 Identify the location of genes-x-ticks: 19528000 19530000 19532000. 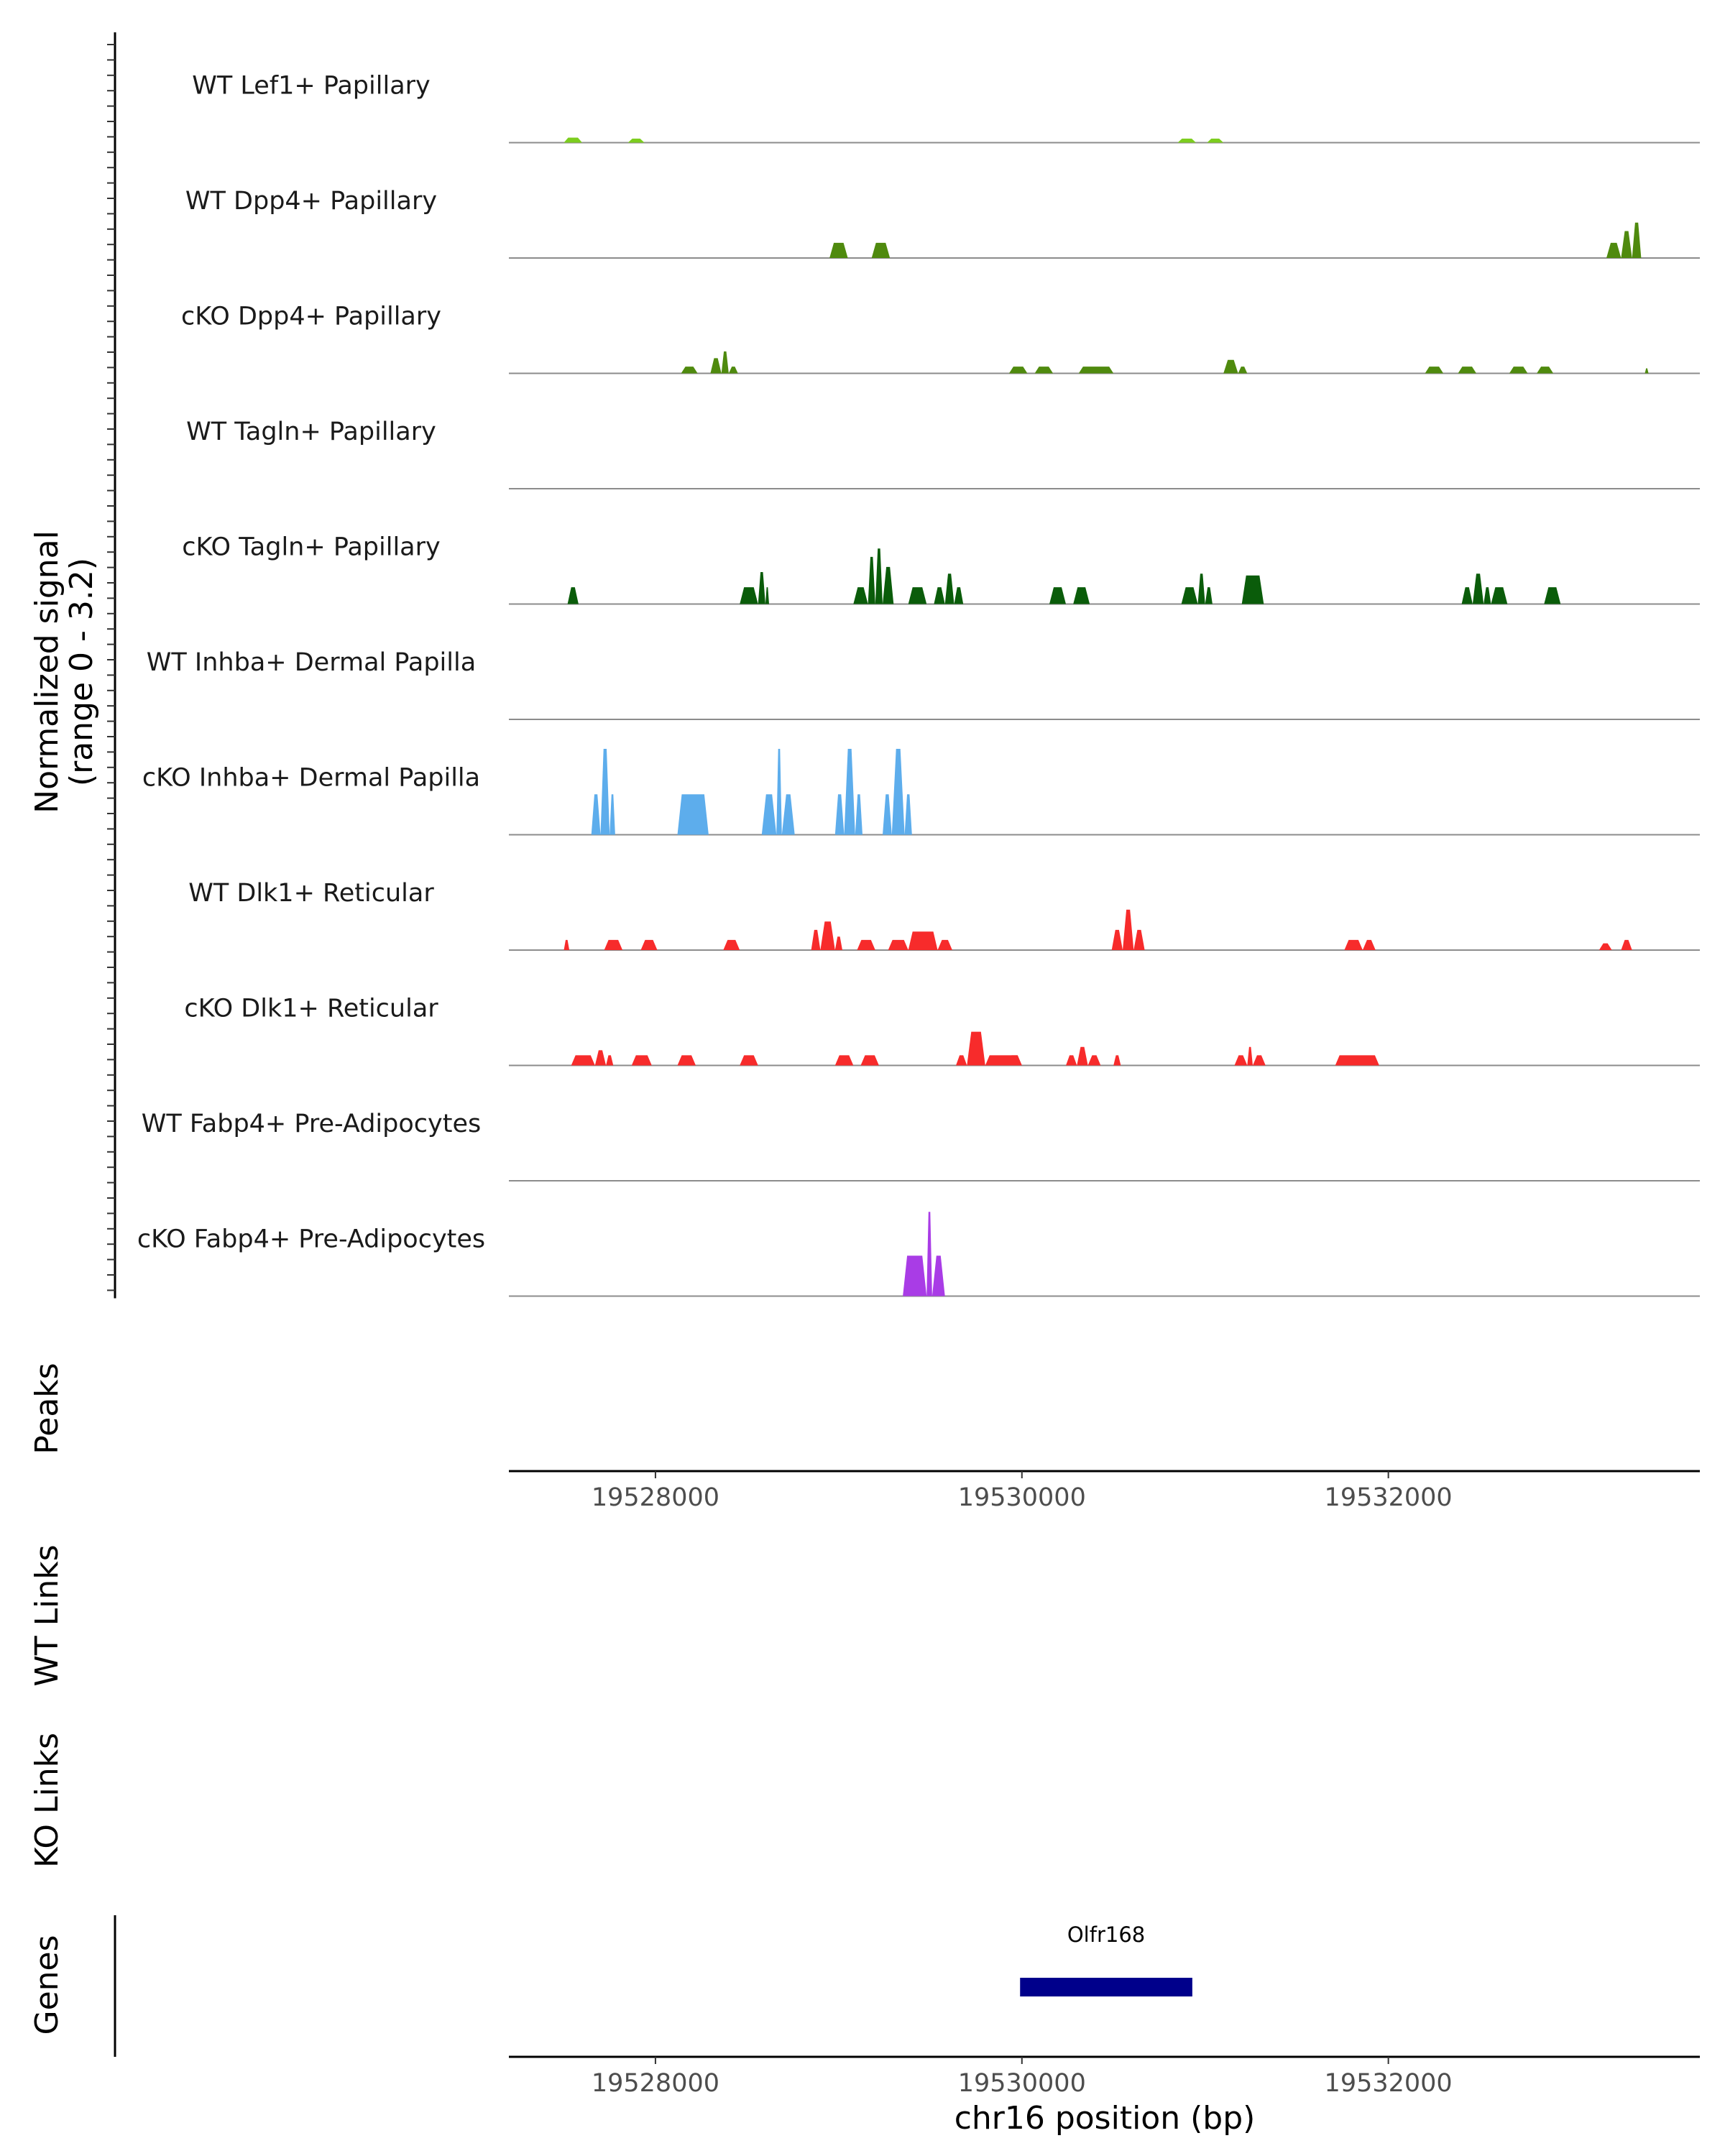
(1022, 2077).